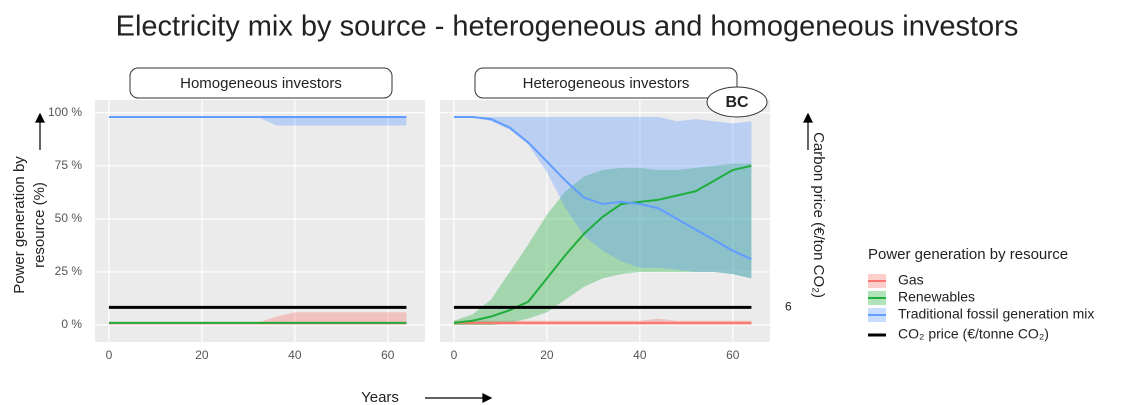 Image resolution: width=1135 pixels, height=405 pixels. What do you see at coordinates (973, 334) in the screenshot?
I see `legend-label: CO₂ price (€/tonne CO₂)` at bounding box center [973, 334].